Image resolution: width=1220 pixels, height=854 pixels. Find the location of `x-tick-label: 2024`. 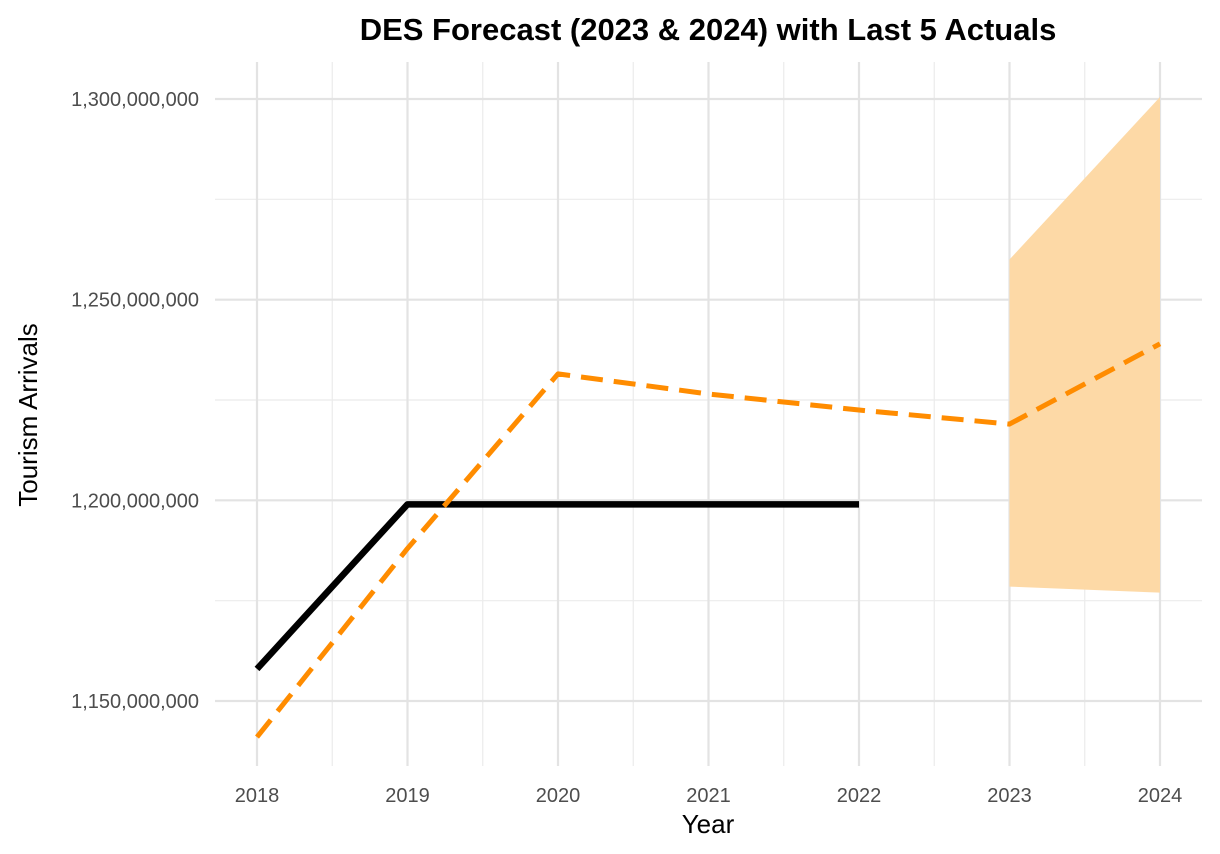

x-tick-label: 2024 is located at coordinates (1160, 796).